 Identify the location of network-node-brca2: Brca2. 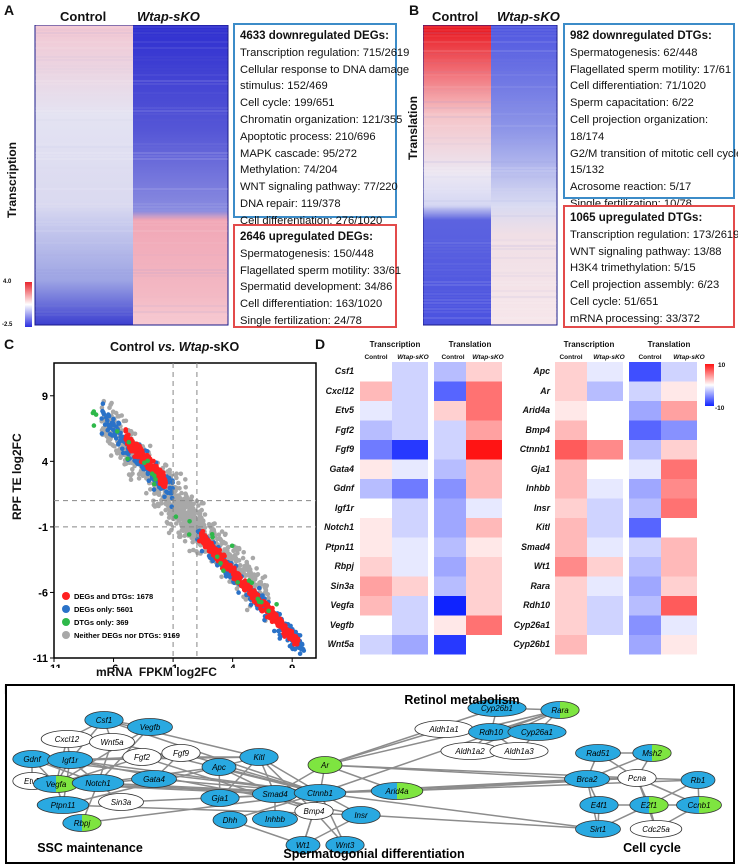
(587, 779).